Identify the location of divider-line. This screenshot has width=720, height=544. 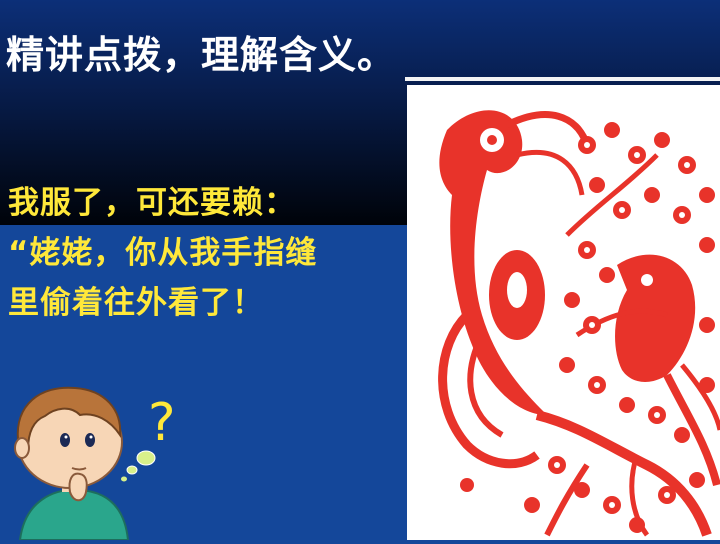
(562, 79).